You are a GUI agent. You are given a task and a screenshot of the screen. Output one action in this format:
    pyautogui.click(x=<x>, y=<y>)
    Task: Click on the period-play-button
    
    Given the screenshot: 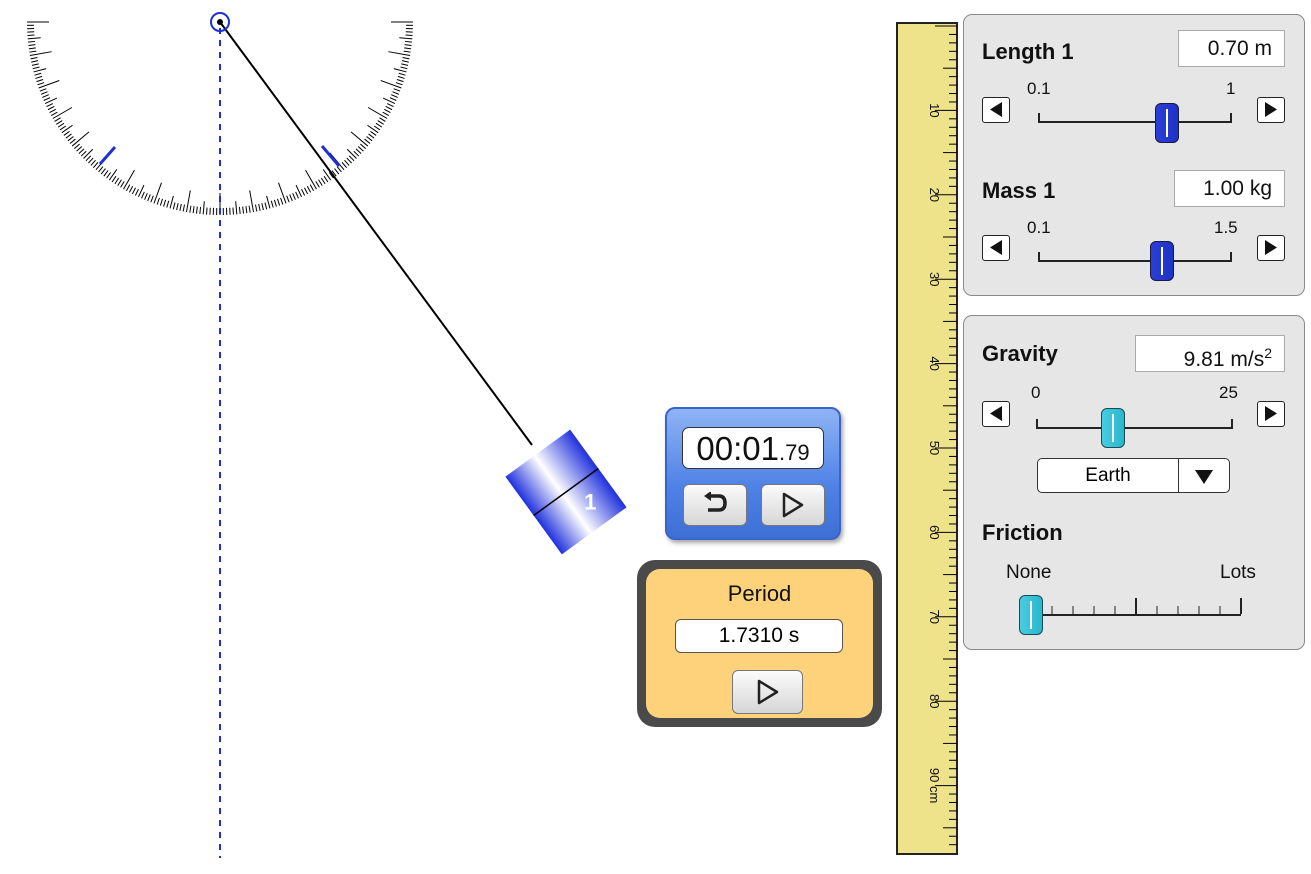 What is the action you would take?
    pyautogui.click(x=767, y=692)
    